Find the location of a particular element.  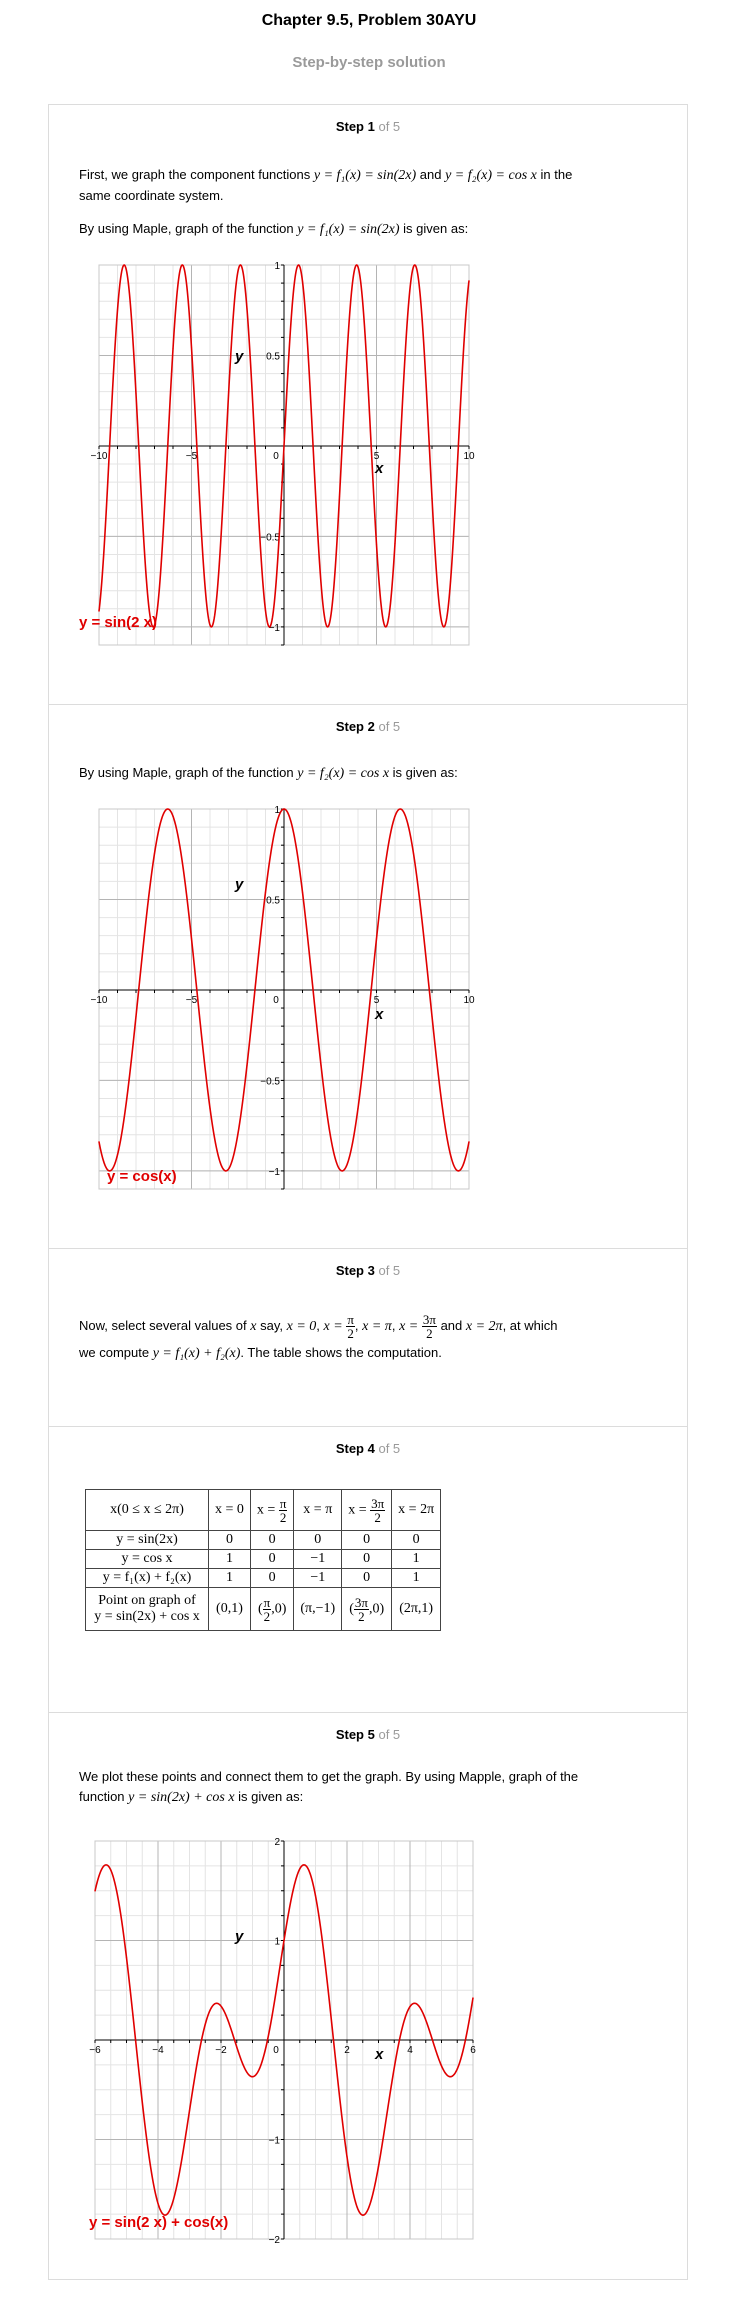

table-cell: (0,1) is located at coordinates (229, 1609).